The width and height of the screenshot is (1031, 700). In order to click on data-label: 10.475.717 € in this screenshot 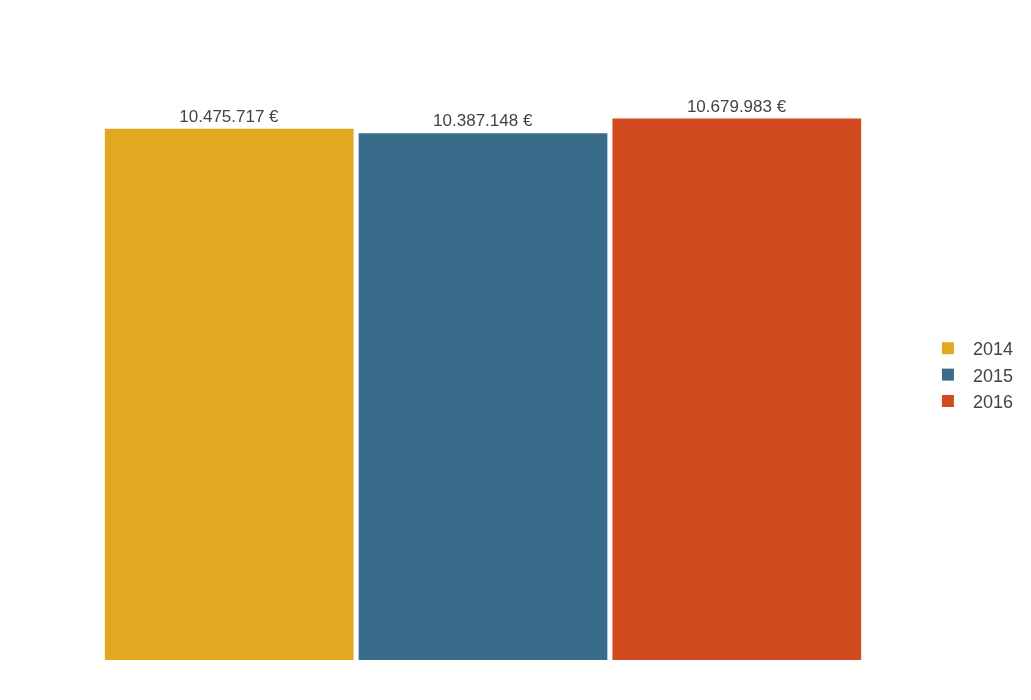, I will do `click(229, 116)`.